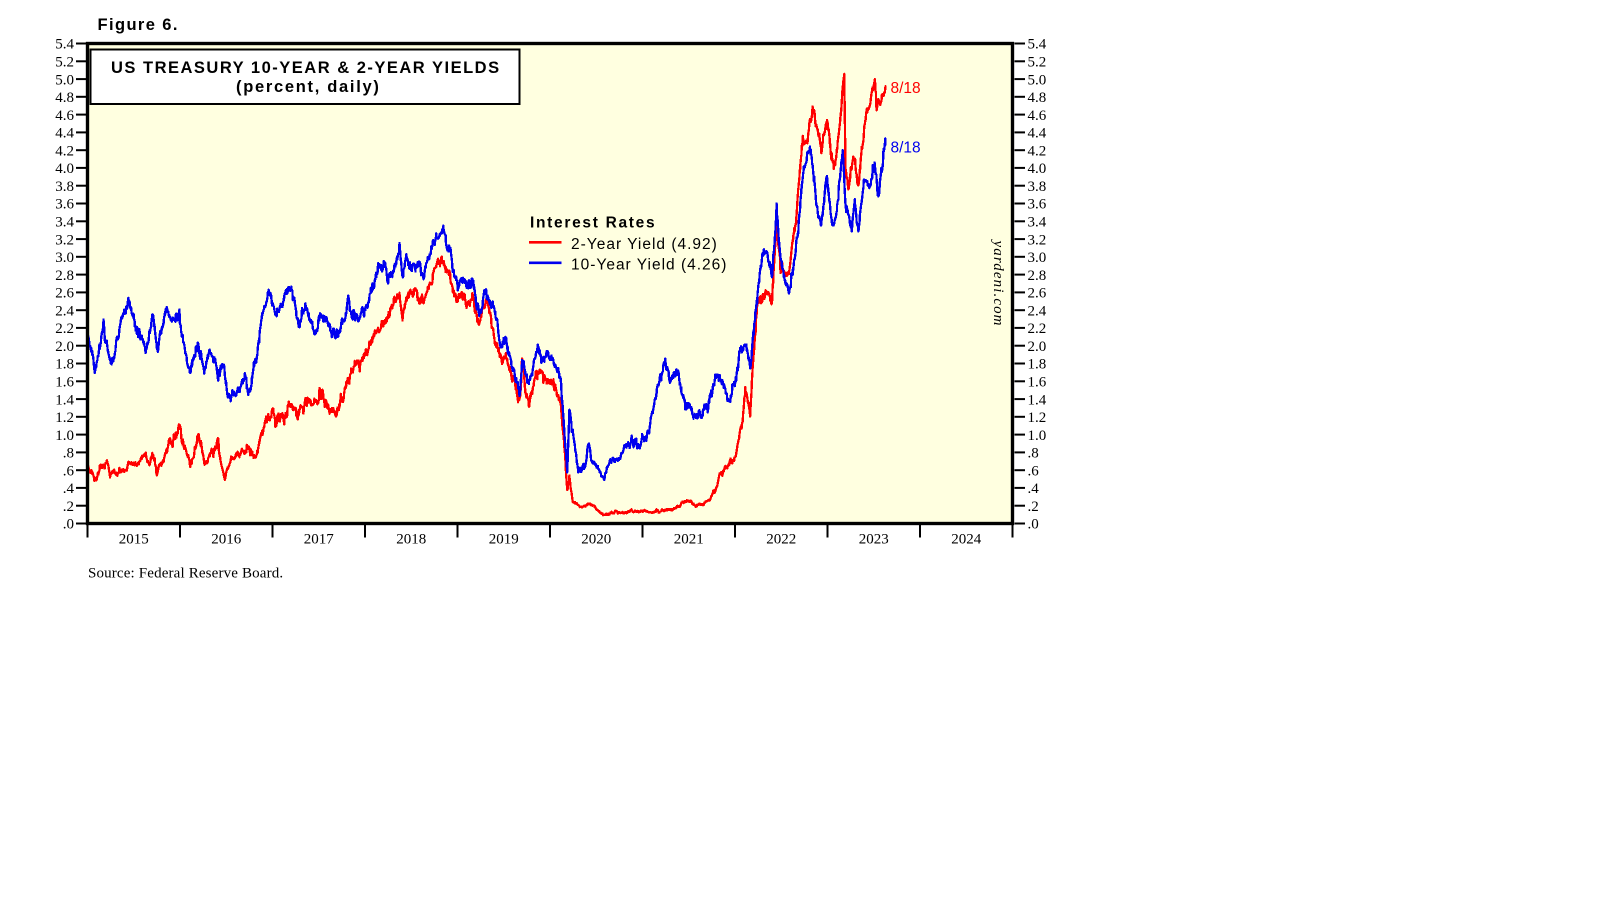  What do you see at coordinates (649, 264) in the screenshot?
I see `svg-text: 10-Year Yield (4.26)` at bounding box center [649, 264].